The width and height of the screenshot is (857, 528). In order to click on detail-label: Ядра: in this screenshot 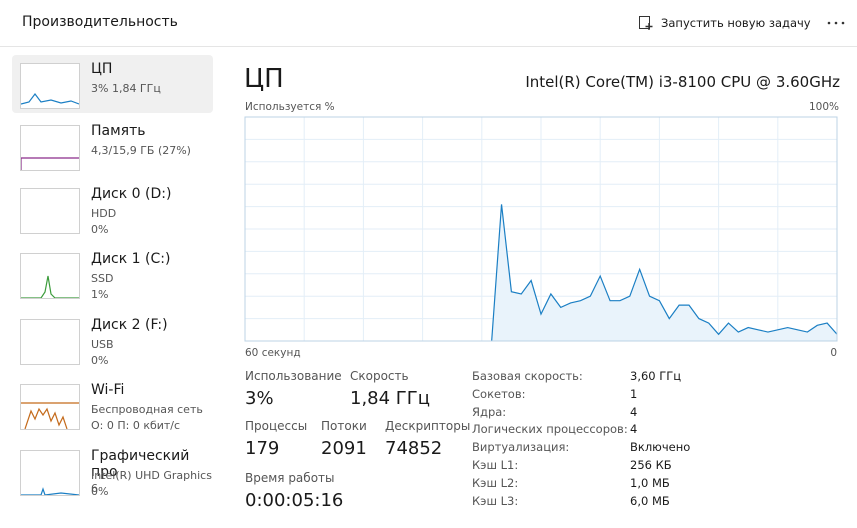, I will do `click(489, 411)`.